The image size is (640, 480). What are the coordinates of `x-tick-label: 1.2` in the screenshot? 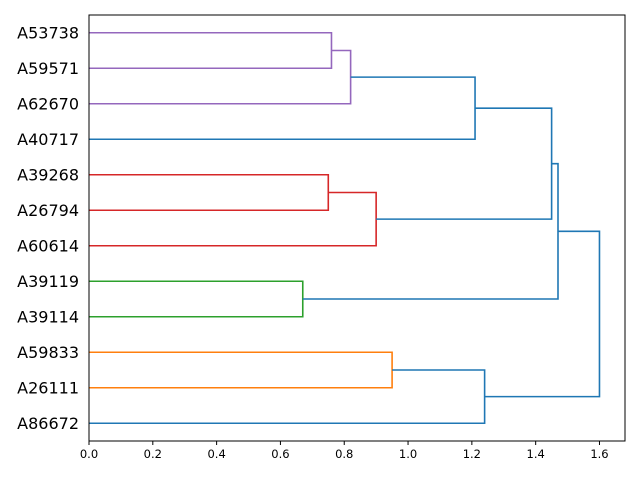 It's located at (472, 454).